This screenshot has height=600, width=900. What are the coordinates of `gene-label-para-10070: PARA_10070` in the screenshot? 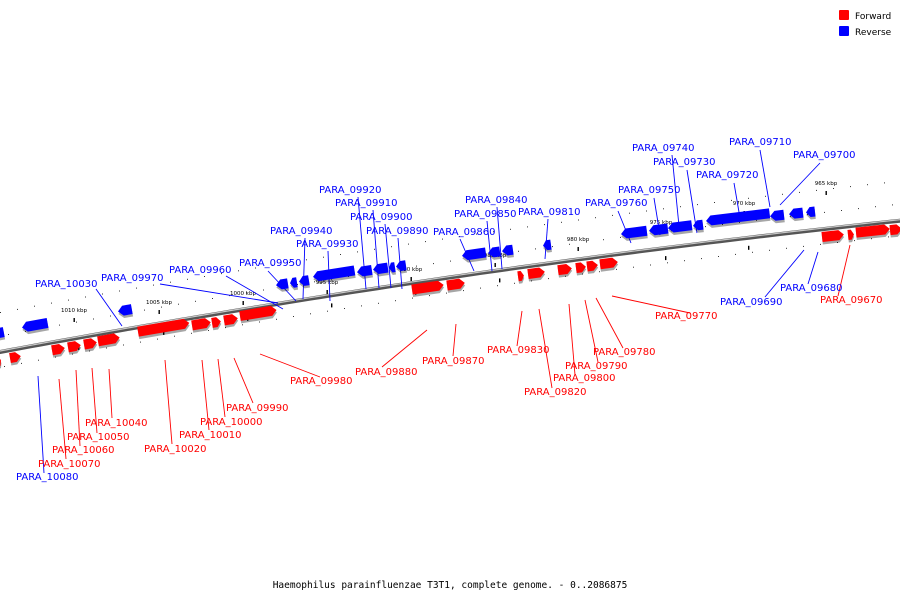 It's located at (69, 464).